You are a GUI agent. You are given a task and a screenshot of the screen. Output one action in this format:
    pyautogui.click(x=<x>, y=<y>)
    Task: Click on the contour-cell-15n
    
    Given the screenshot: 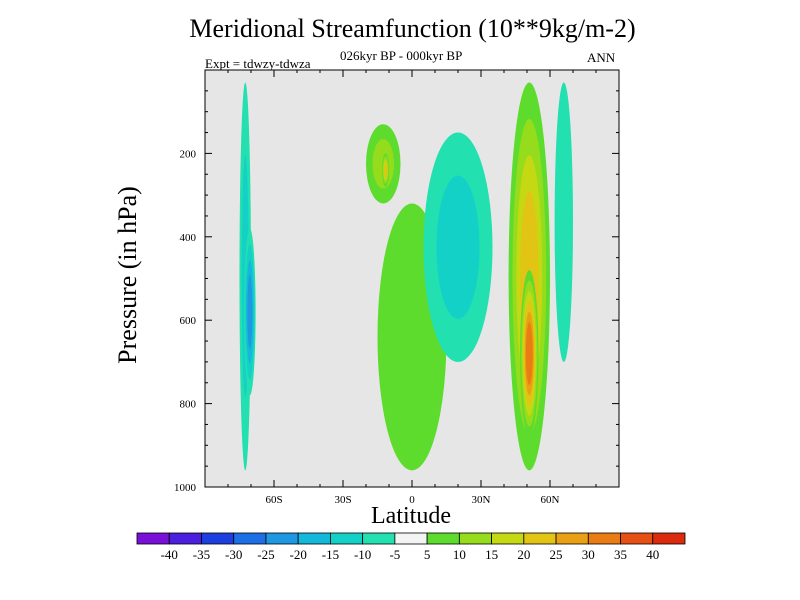 What is the action you would take?
    pyautogui.click(x=458, y=247)
    